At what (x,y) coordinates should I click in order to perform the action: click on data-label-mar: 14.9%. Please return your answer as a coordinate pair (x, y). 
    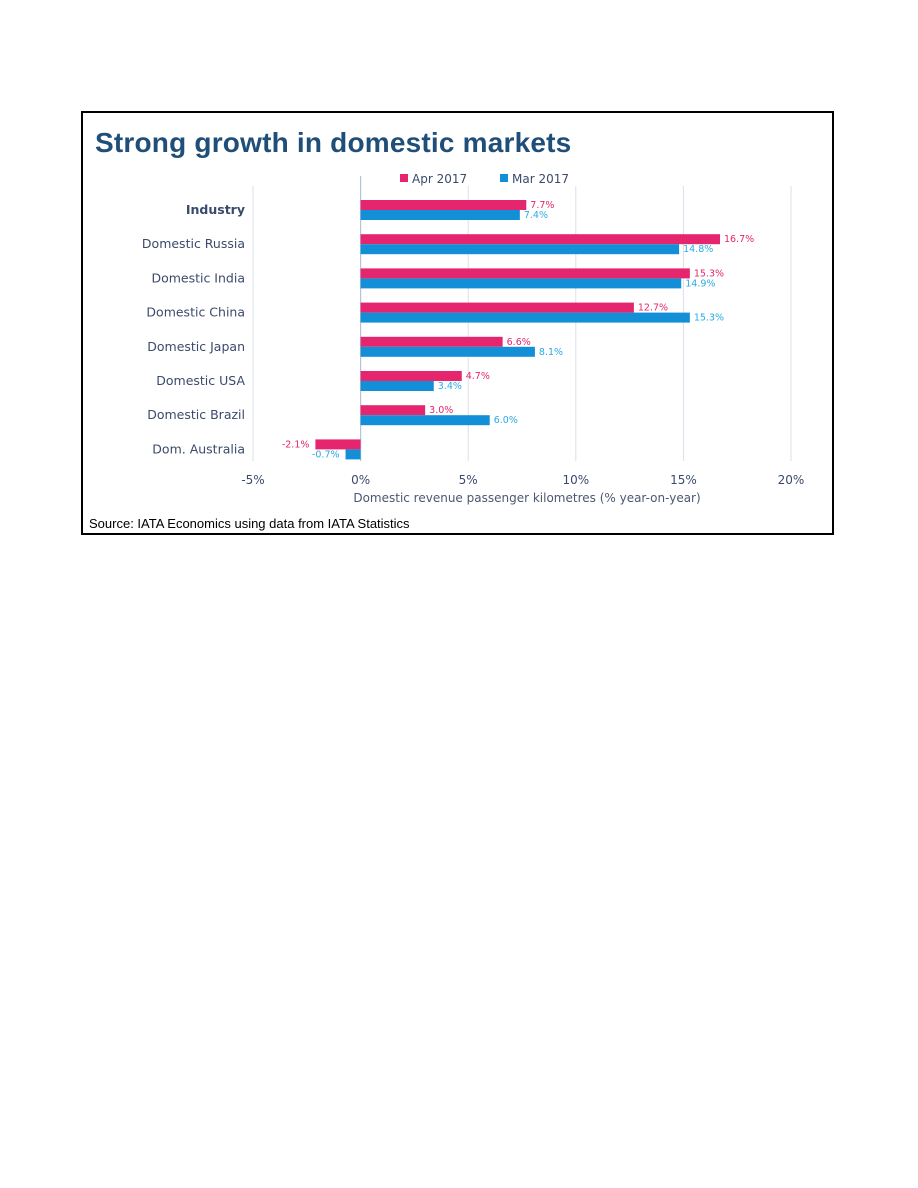
    Looking at the image, I should click on (700, 283).